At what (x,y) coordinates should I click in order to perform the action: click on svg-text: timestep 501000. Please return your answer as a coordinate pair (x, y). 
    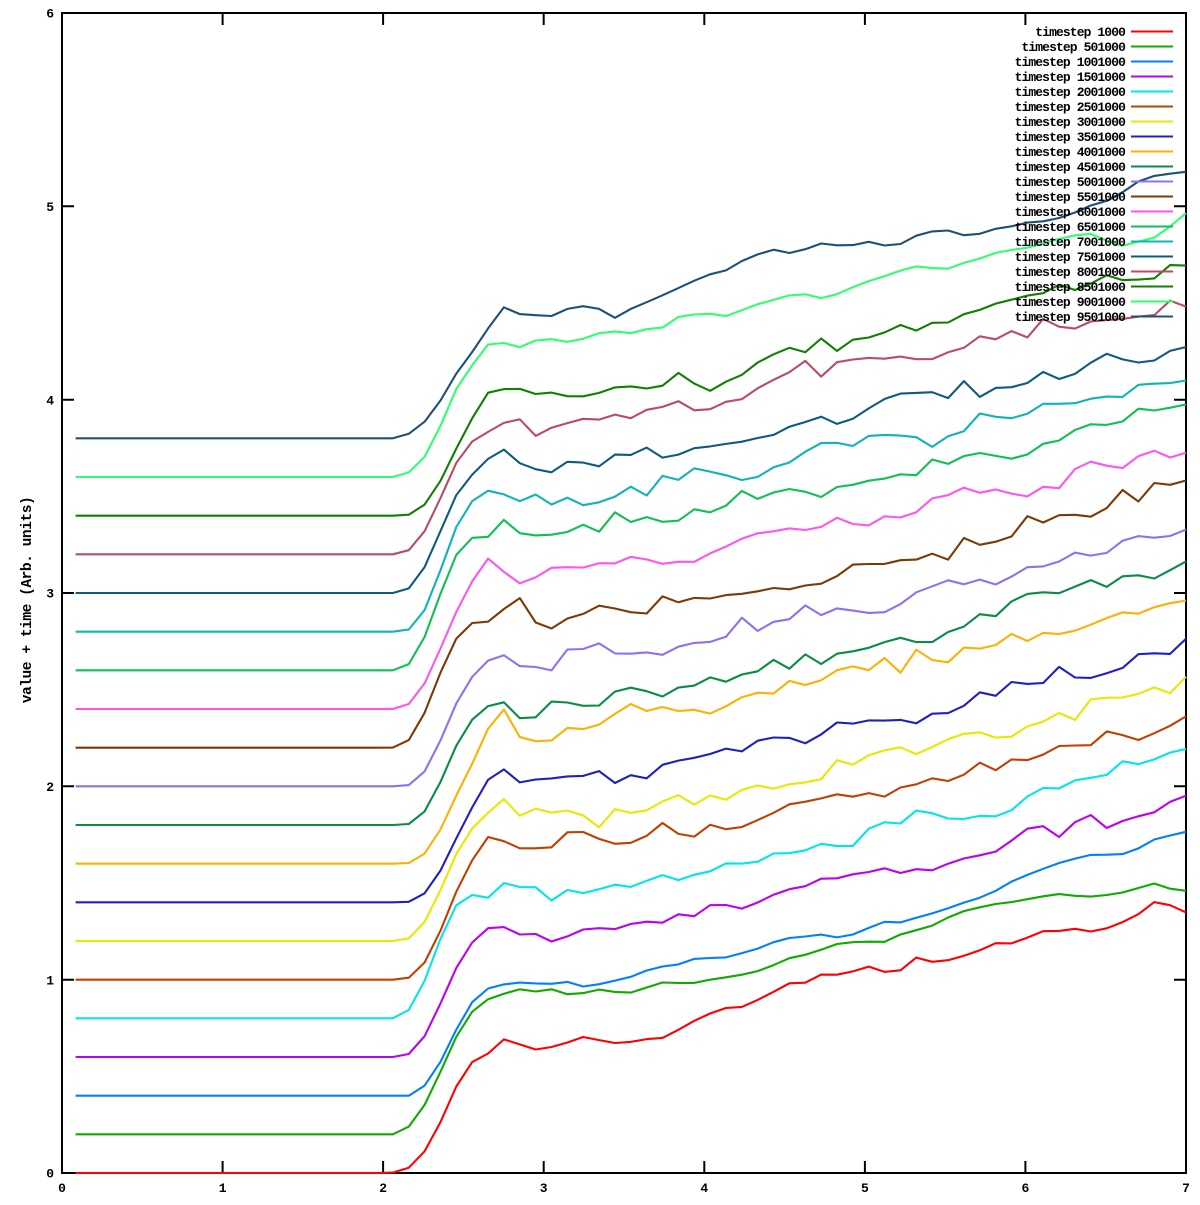
    Looking at the image, I should click on (1073, 47).